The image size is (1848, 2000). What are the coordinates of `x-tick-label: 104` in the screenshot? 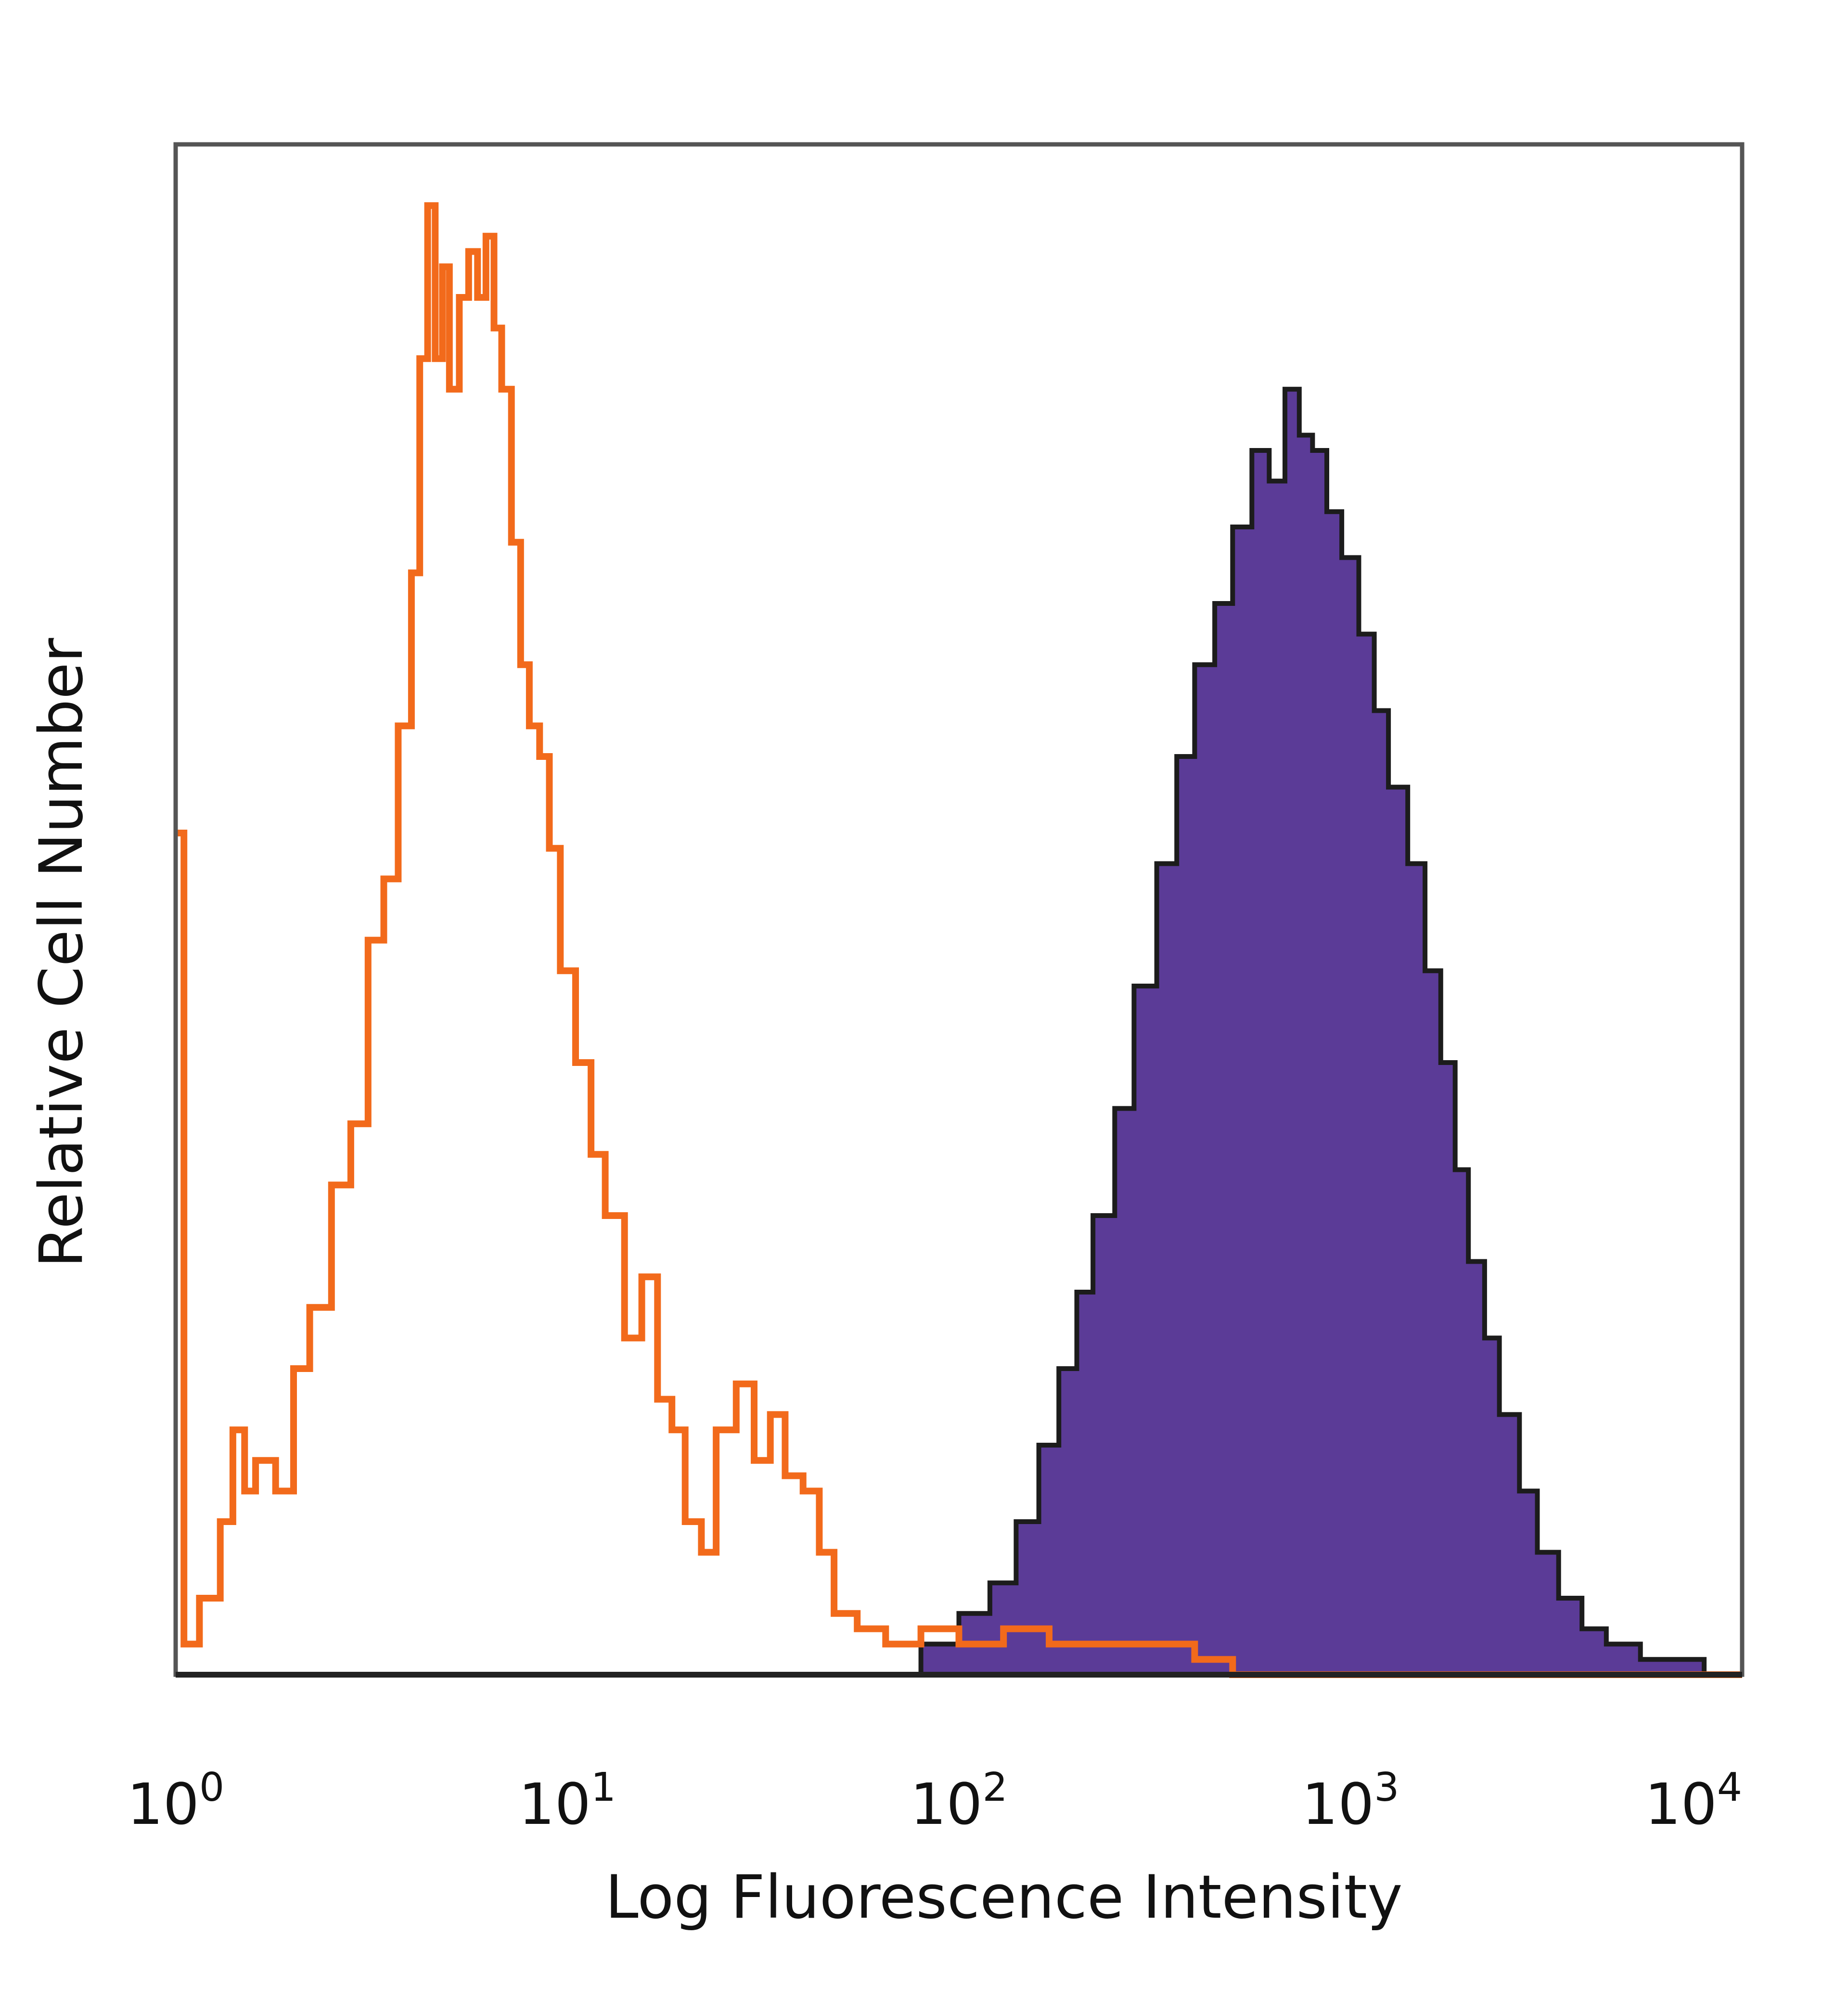 It's located at (1693, 1801).